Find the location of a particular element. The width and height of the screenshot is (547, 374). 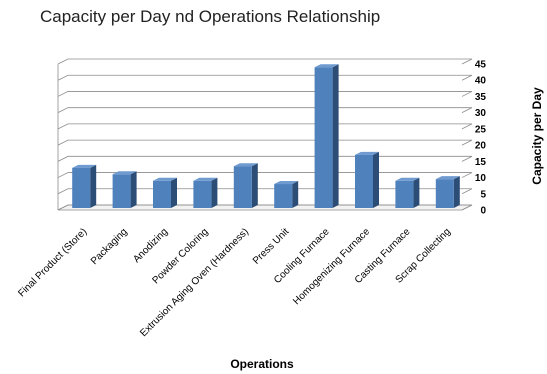

y-tick-label: 25 is located at coordinates (481, 129).